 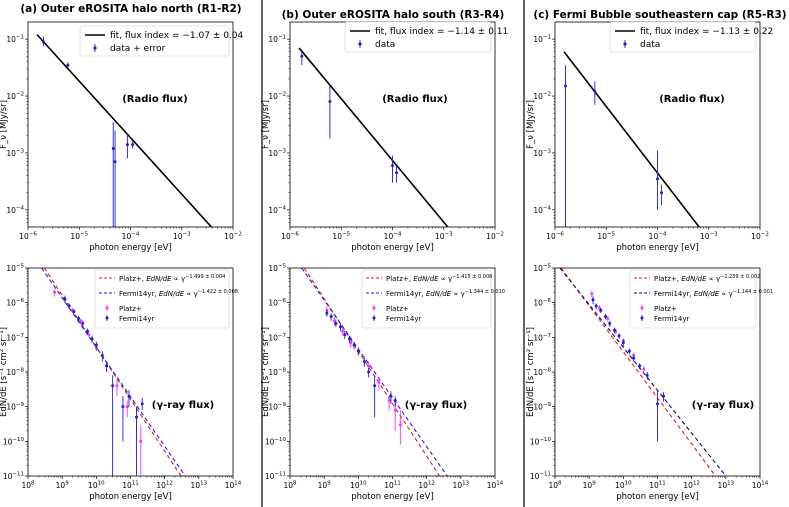 I want to click on fit-line-fermi14yr, so click(x=643, y=372).